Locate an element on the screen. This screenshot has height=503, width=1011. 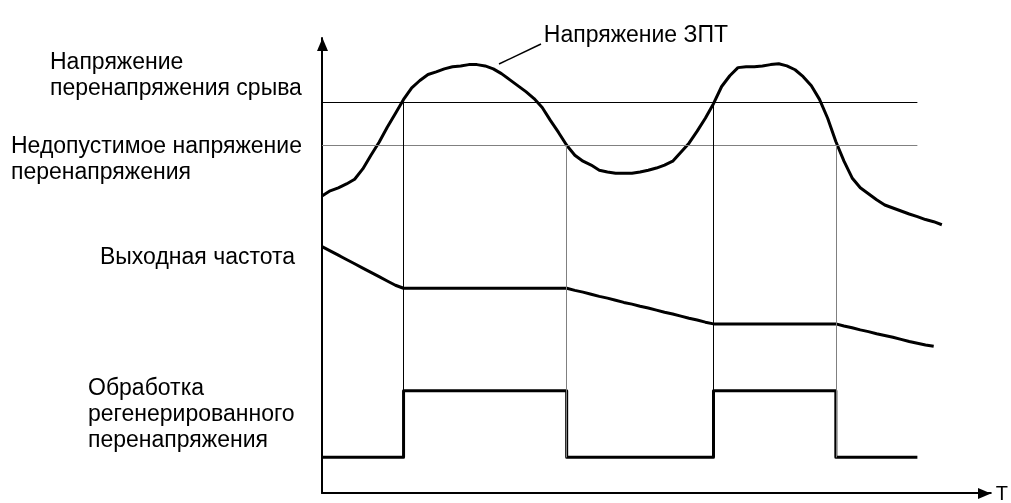
series-label: Выходная частота is located at coordinates (198, 255).